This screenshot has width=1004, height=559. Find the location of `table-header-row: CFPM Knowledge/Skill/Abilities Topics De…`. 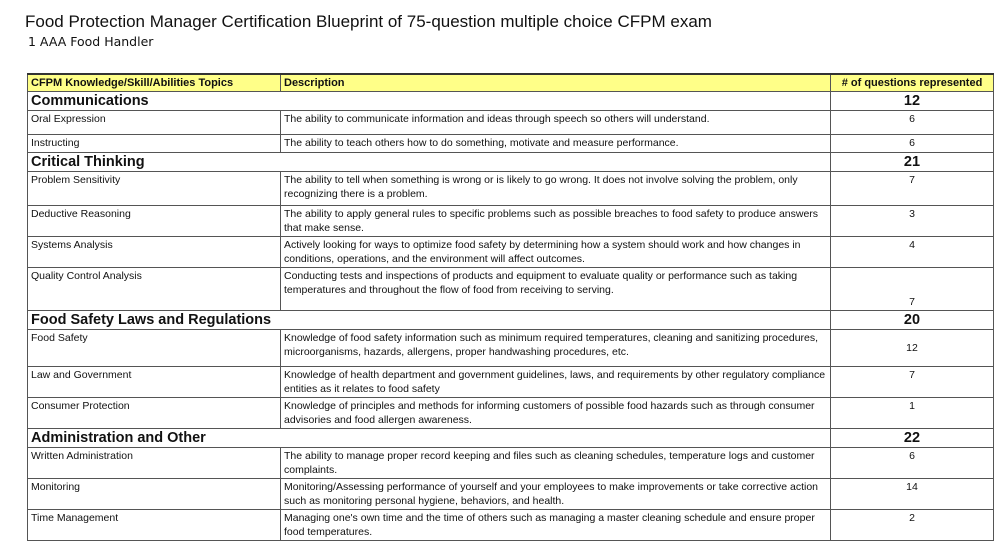

table-header-row: CFPM Knowledge/Skill/Abilities Topics De… is located at coordinates (510, 82).